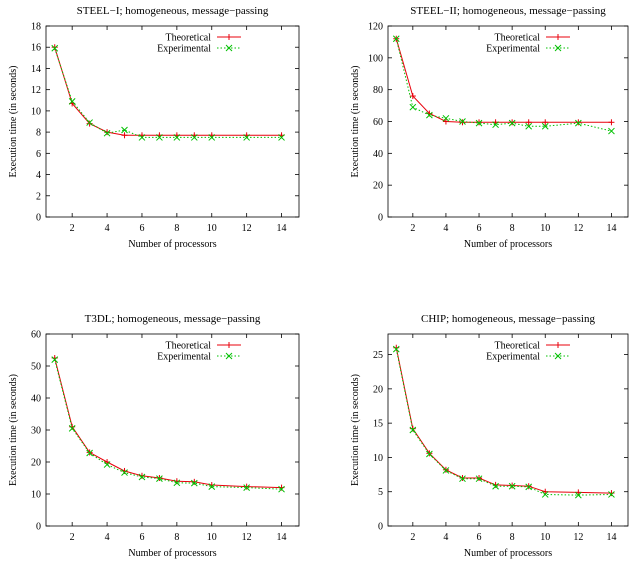 The height and width of the screenshot is (568, 630). I want to click on x-axis-label: Number of processors, so click(172, 553).